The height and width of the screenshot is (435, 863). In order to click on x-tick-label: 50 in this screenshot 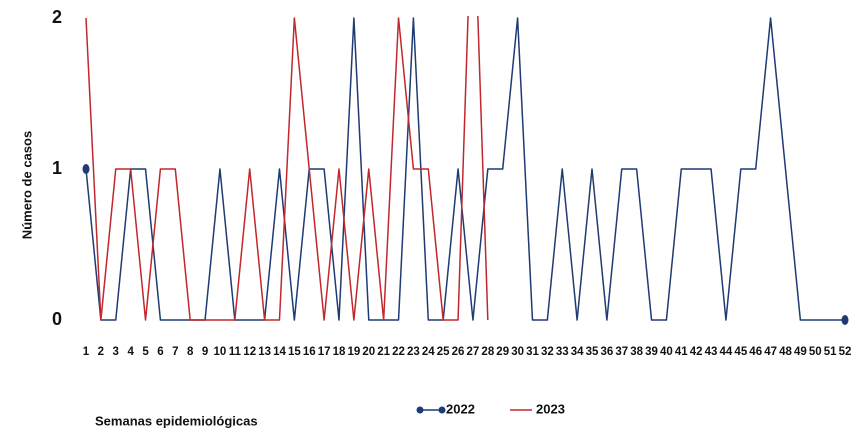, I will do `click(815, 352)`.